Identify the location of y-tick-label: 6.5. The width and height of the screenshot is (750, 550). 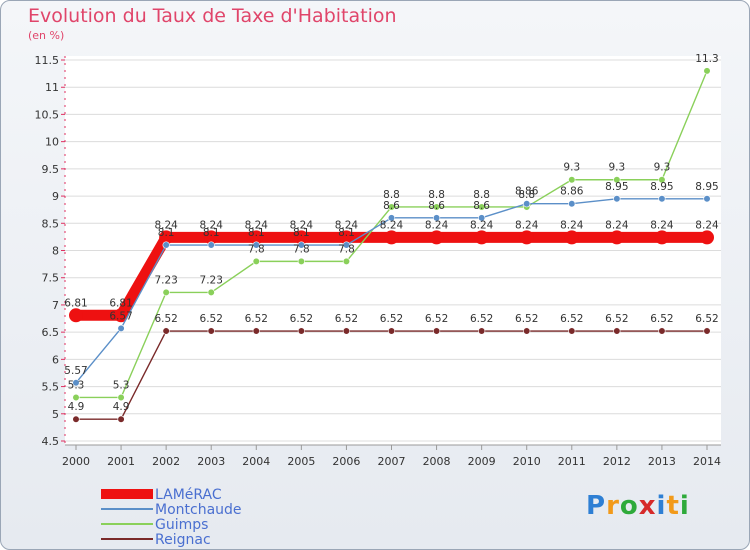
(51, 332).